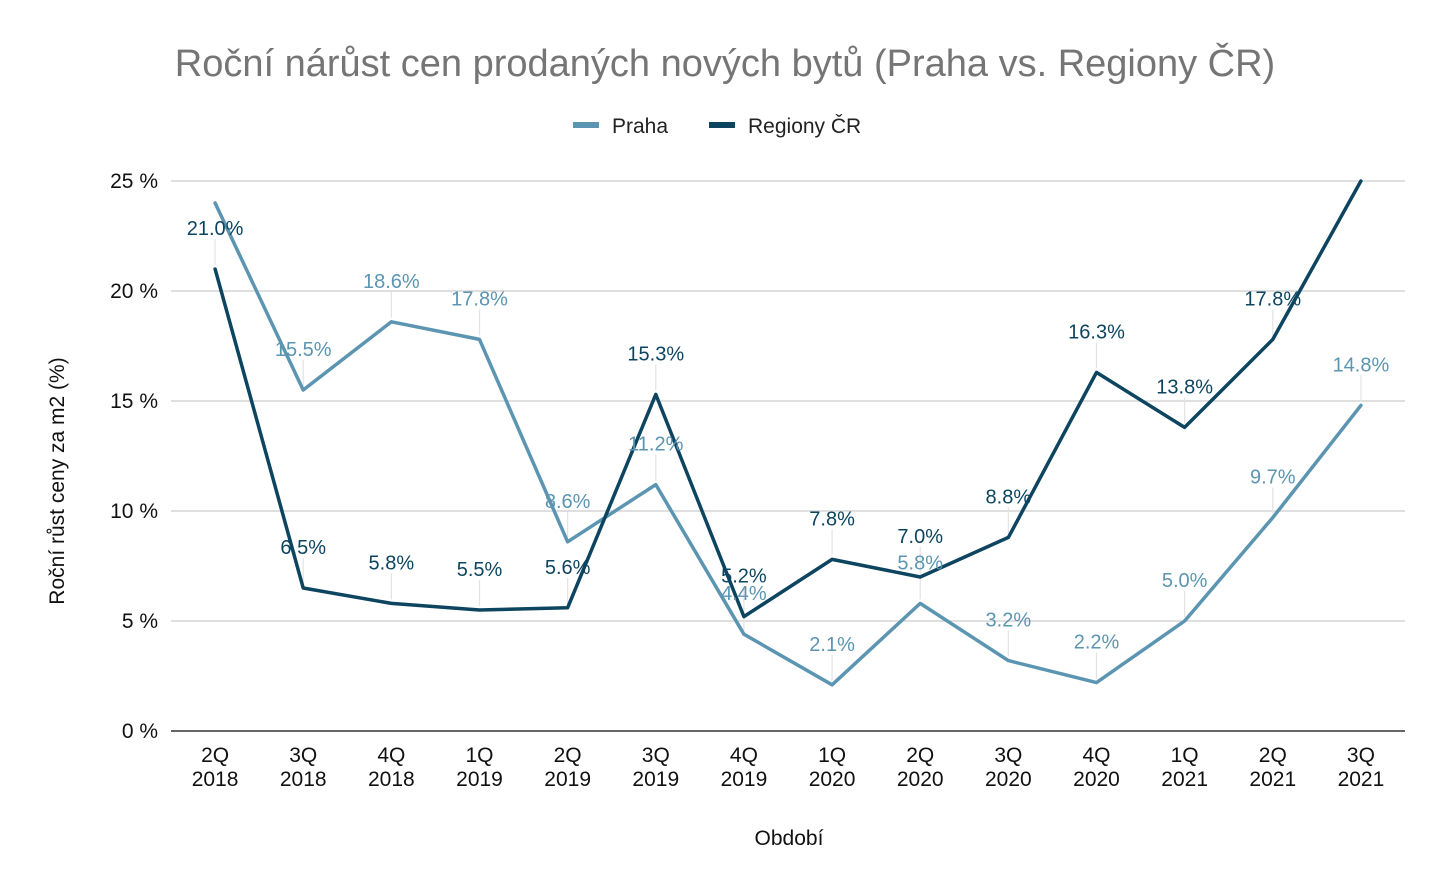  What do you see at coordinates (1272, 299) in the screenshot?
I see `data-label-regiony: 17.8%` at bounding box center [1272, 299].